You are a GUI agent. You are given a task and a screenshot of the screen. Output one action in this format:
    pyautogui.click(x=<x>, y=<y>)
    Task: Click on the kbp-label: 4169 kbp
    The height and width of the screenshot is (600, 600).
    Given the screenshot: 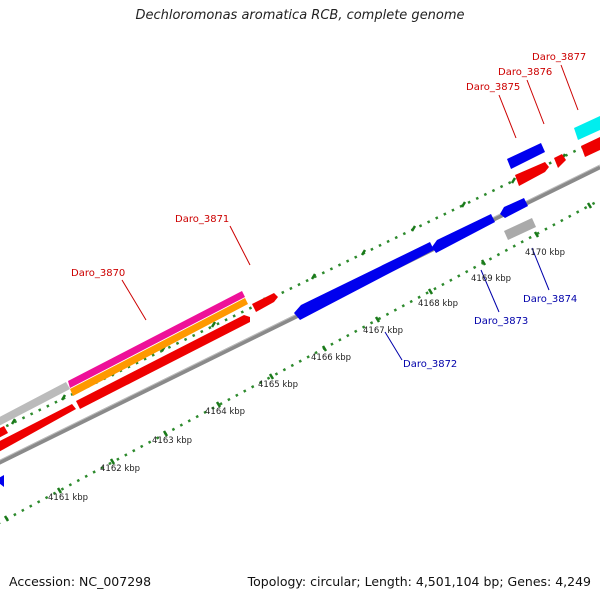 What is the action you would take?
    pyautogui.click(x=491, y=279)
    